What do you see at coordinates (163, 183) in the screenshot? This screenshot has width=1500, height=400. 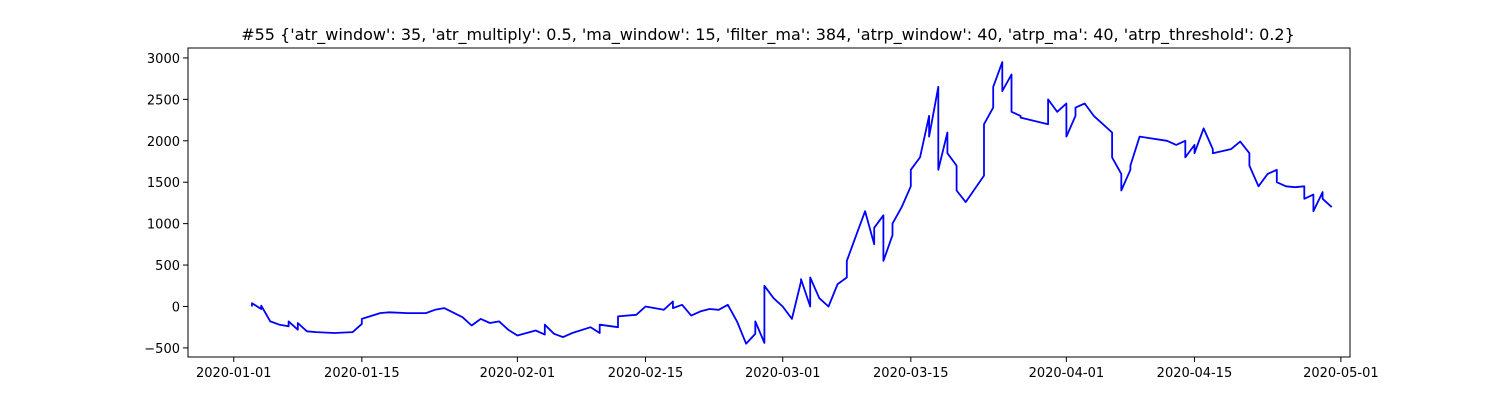 I see `y-tick-label: 1500` at bounding box center [163, 183].